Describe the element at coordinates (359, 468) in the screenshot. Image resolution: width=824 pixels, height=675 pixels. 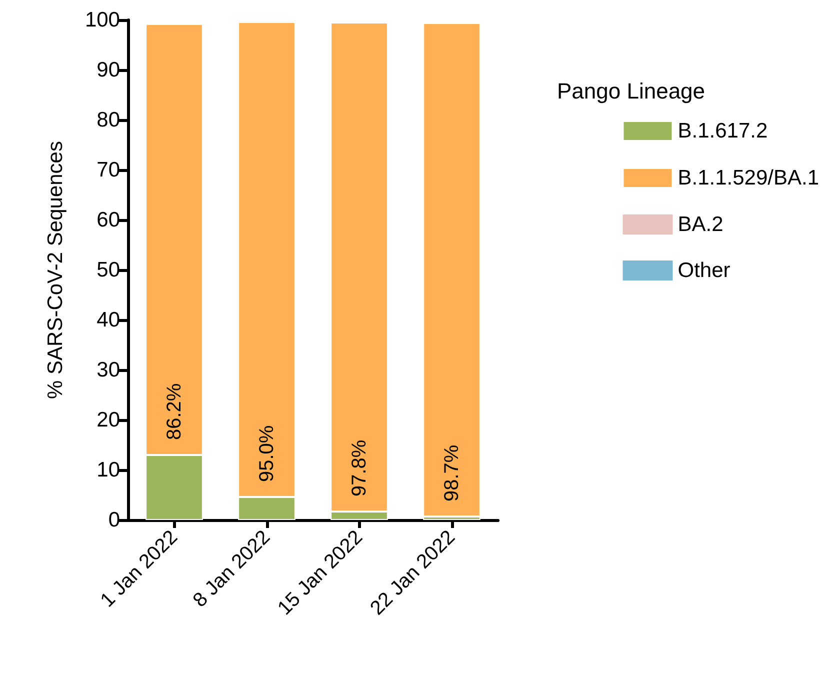
I see `data-label: 97.8%` at that location.